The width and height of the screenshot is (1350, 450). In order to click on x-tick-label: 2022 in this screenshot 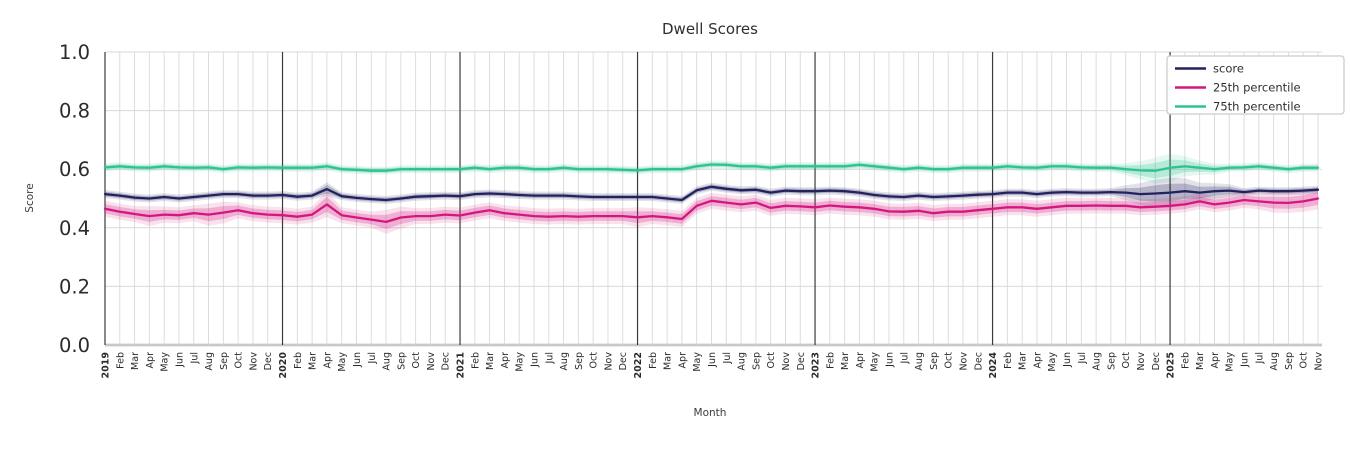, I will do `click(638, 365)`.